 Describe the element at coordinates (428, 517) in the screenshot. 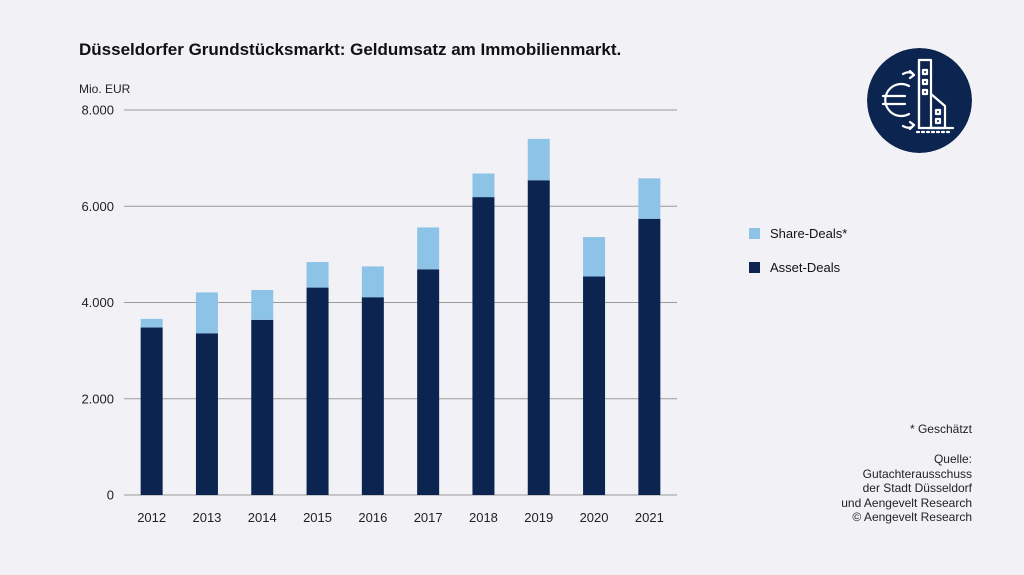

I see `x-tick-label: 2017` at that location.